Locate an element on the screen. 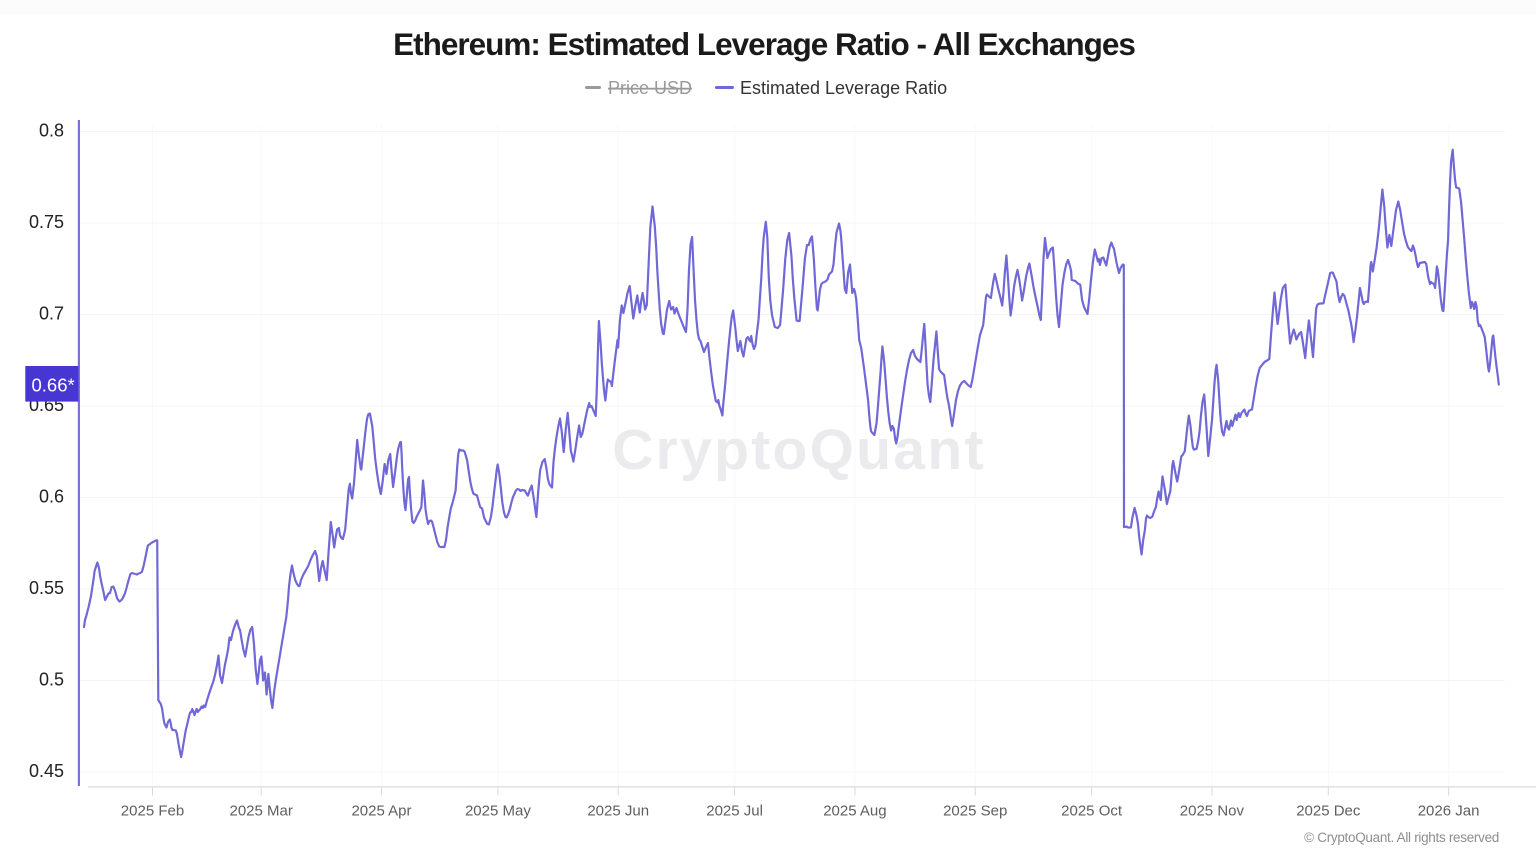 This screenshot has width=1536, height=864. svg-text: 0.5 is located at coordinates (51, 679).